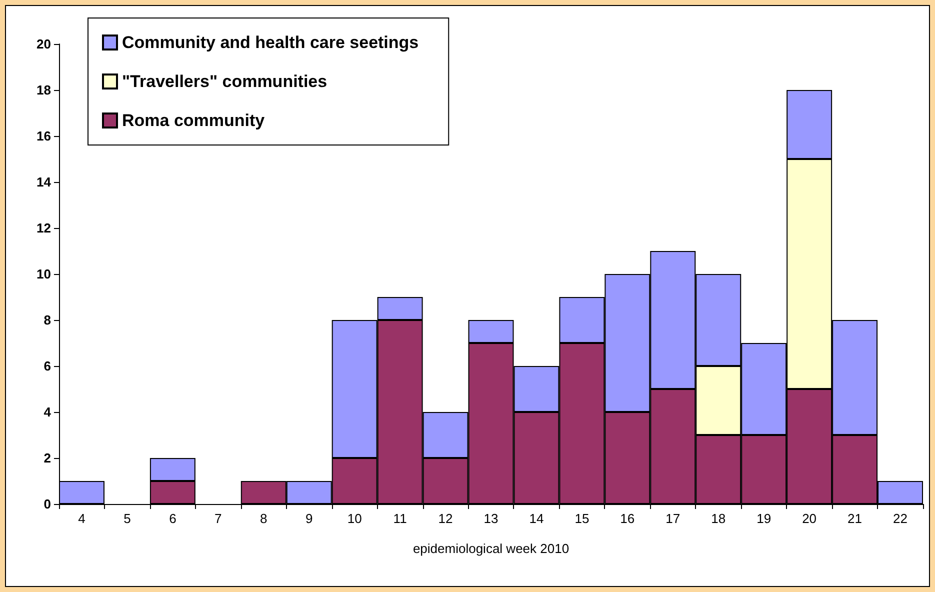 The width and height of the screenshot is (935, 592). I want to click on y-tick-label: 16, so click(43, 136).